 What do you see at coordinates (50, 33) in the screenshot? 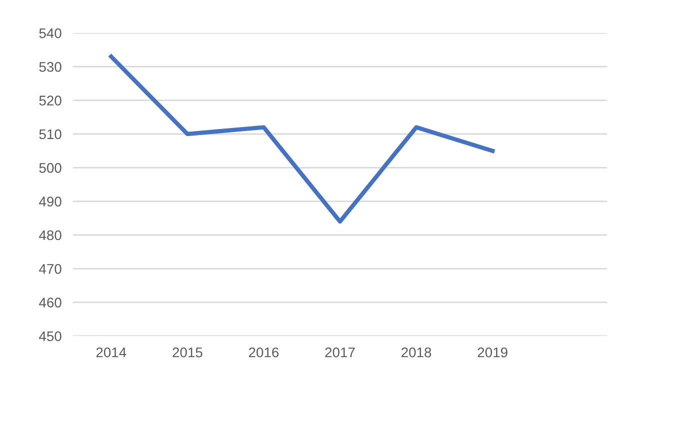
I see `y-tick-label: 540` at bounding box center [50, 33].